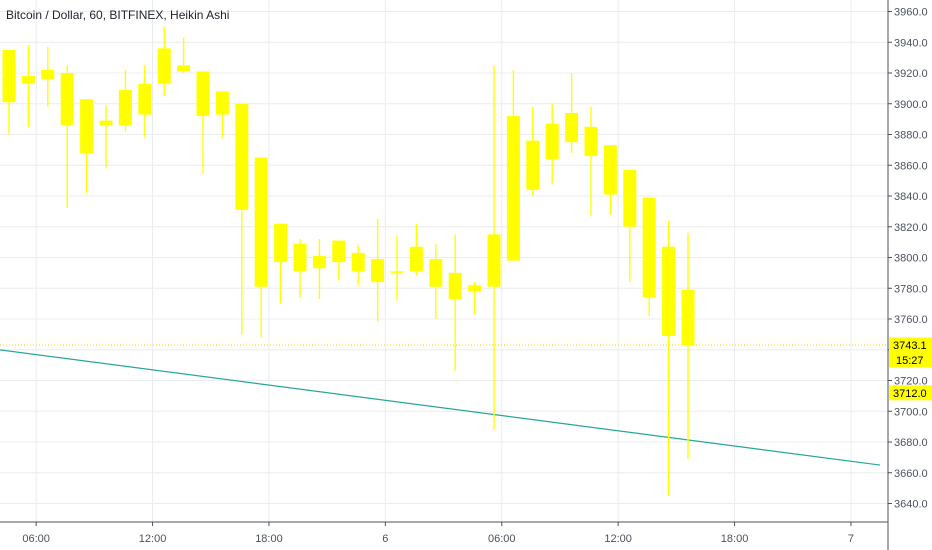  What do you see at coordinates (911, 43) in the screenshot?
I see `y-tick-label: 3940.0` at bounding box center [911, 43].